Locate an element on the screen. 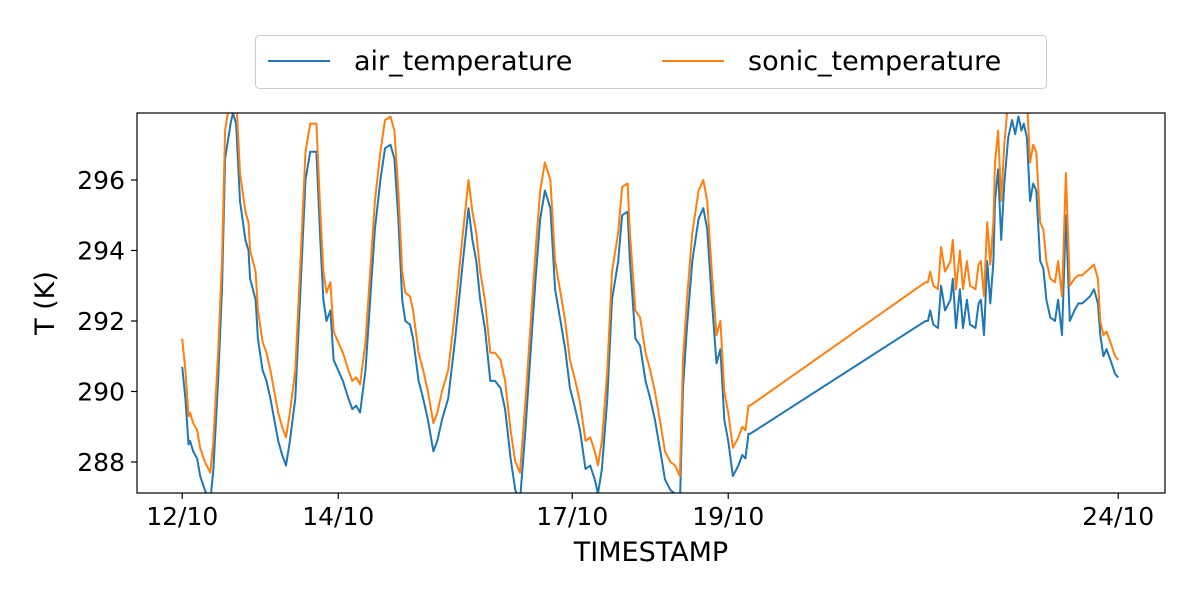 The image size is (1200, 600). legend: air_temperature sonic_temperature is located at coordinates (651, 62).